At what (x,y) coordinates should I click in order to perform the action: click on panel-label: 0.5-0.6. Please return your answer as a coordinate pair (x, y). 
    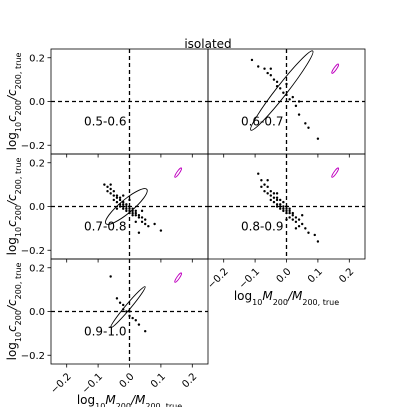
    Looking at the image, I should click on (105, 122).